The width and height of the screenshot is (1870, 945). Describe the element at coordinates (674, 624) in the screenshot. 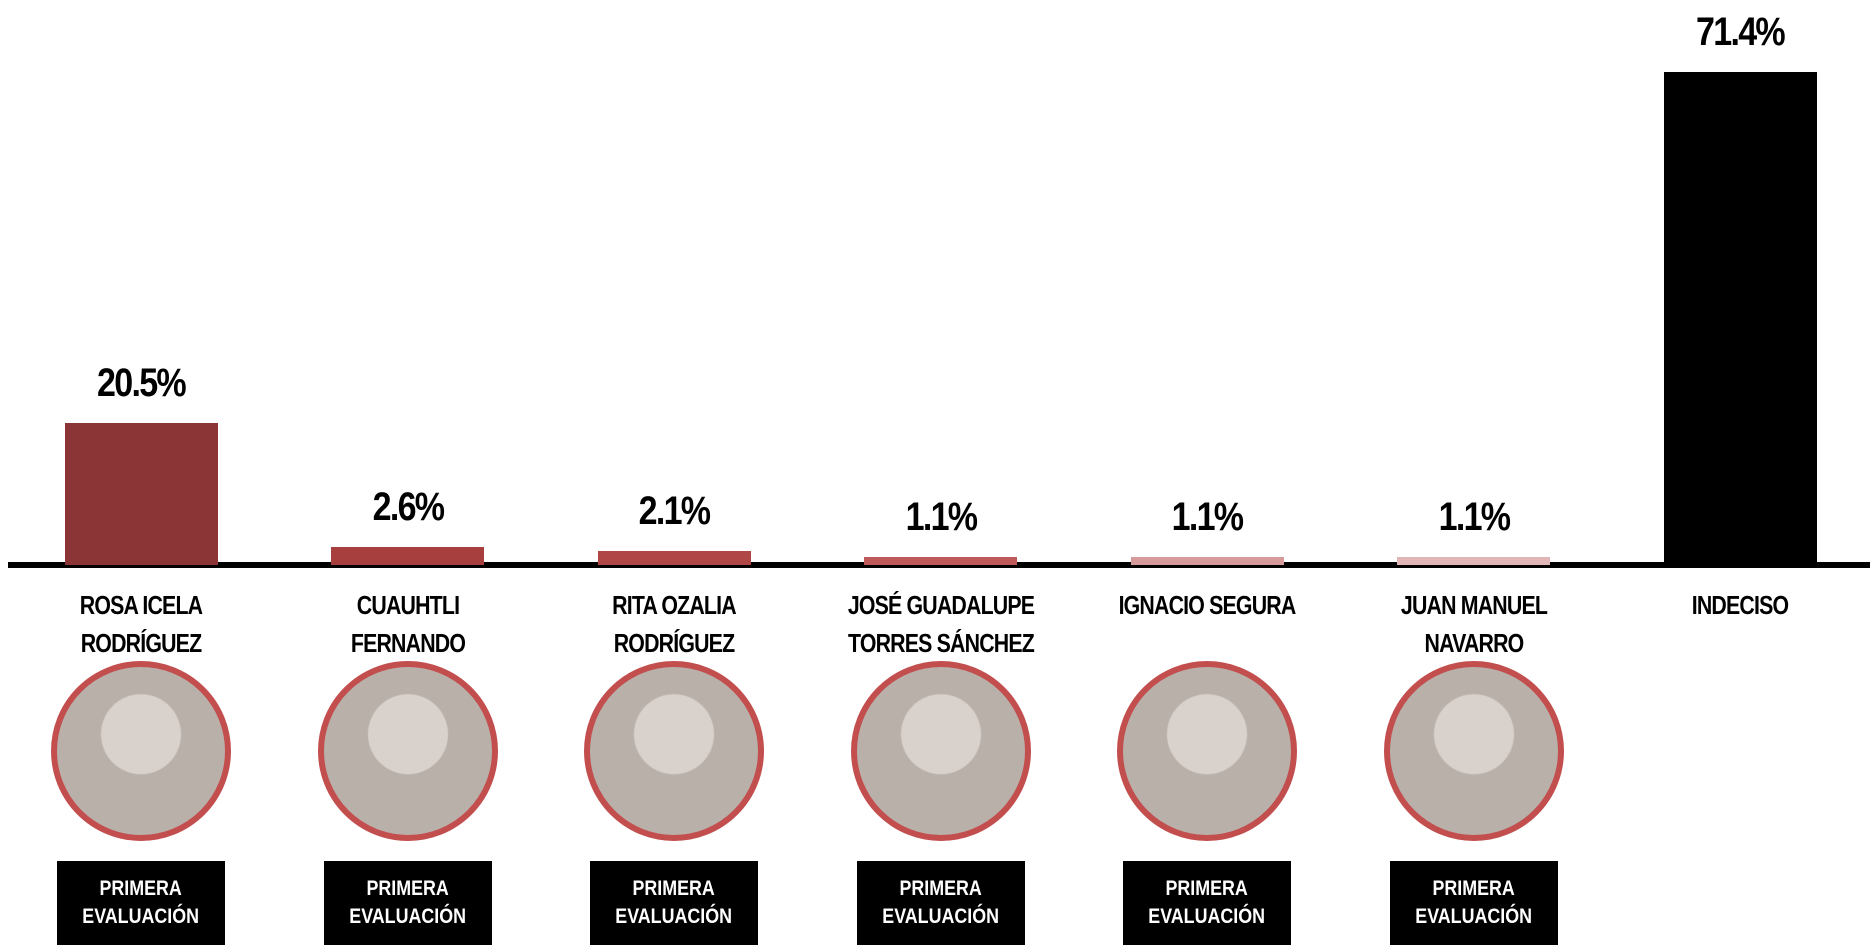

I see `category-label: RITA OZALIA RODRÍGUEZ` at that location.